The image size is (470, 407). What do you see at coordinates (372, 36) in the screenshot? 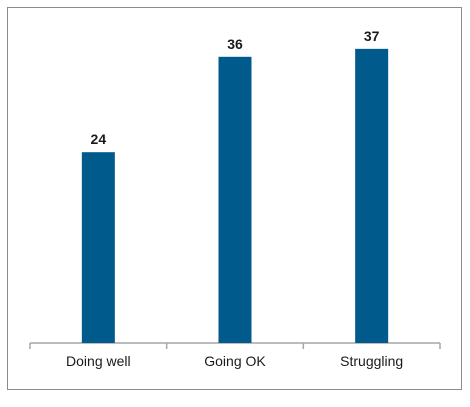
I see `data-label: 37` at bounding box center [372, 36].